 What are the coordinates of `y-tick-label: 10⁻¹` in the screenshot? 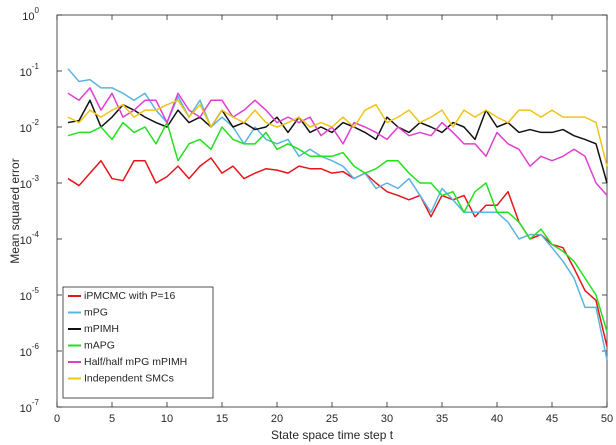 It's located at (30, 70).